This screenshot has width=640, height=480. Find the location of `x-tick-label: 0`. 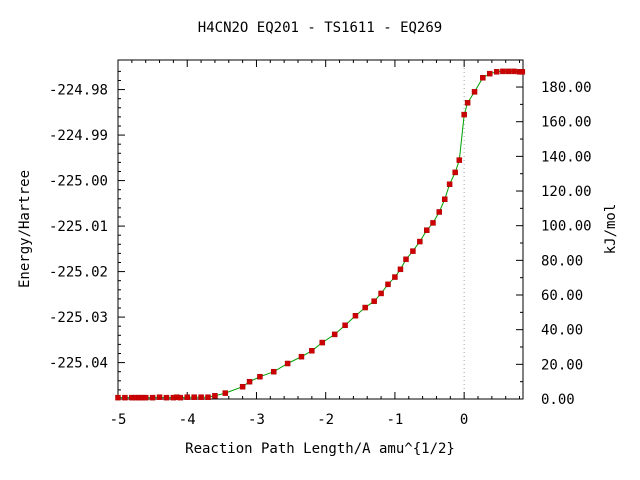

x-tick-label: 0 is located at coordinates (464, 420).